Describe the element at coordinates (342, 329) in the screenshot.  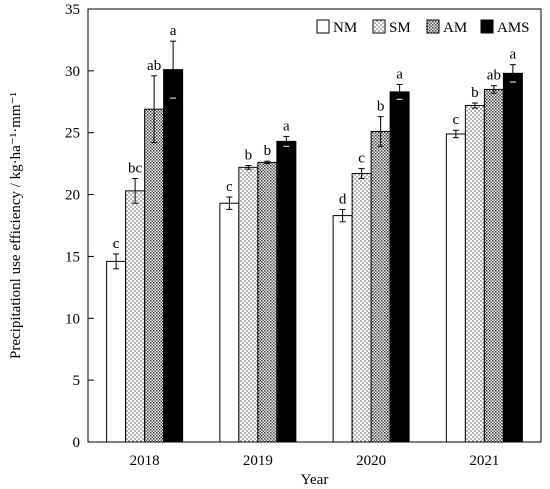
I see `bar-nm-2020` at that location.